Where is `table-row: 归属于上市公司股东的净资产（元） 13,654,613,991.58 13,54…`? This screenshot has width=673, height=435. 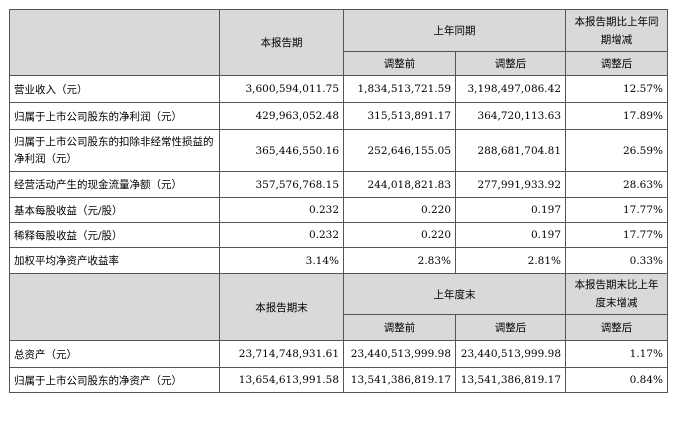
table-row: 归属于上市公司股东的净资产（元） 13,654,613,991.58 13,54… is located at coordinates (338, 380).